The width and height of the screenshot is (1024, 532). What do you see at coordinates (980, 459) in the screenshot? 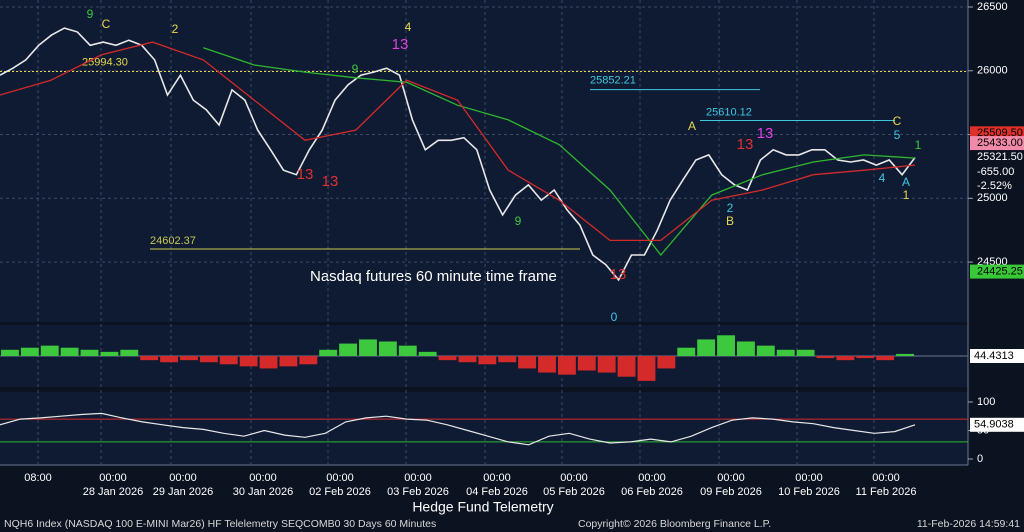
I see `y-tick-label: 0` at bounding box center [980, 459].